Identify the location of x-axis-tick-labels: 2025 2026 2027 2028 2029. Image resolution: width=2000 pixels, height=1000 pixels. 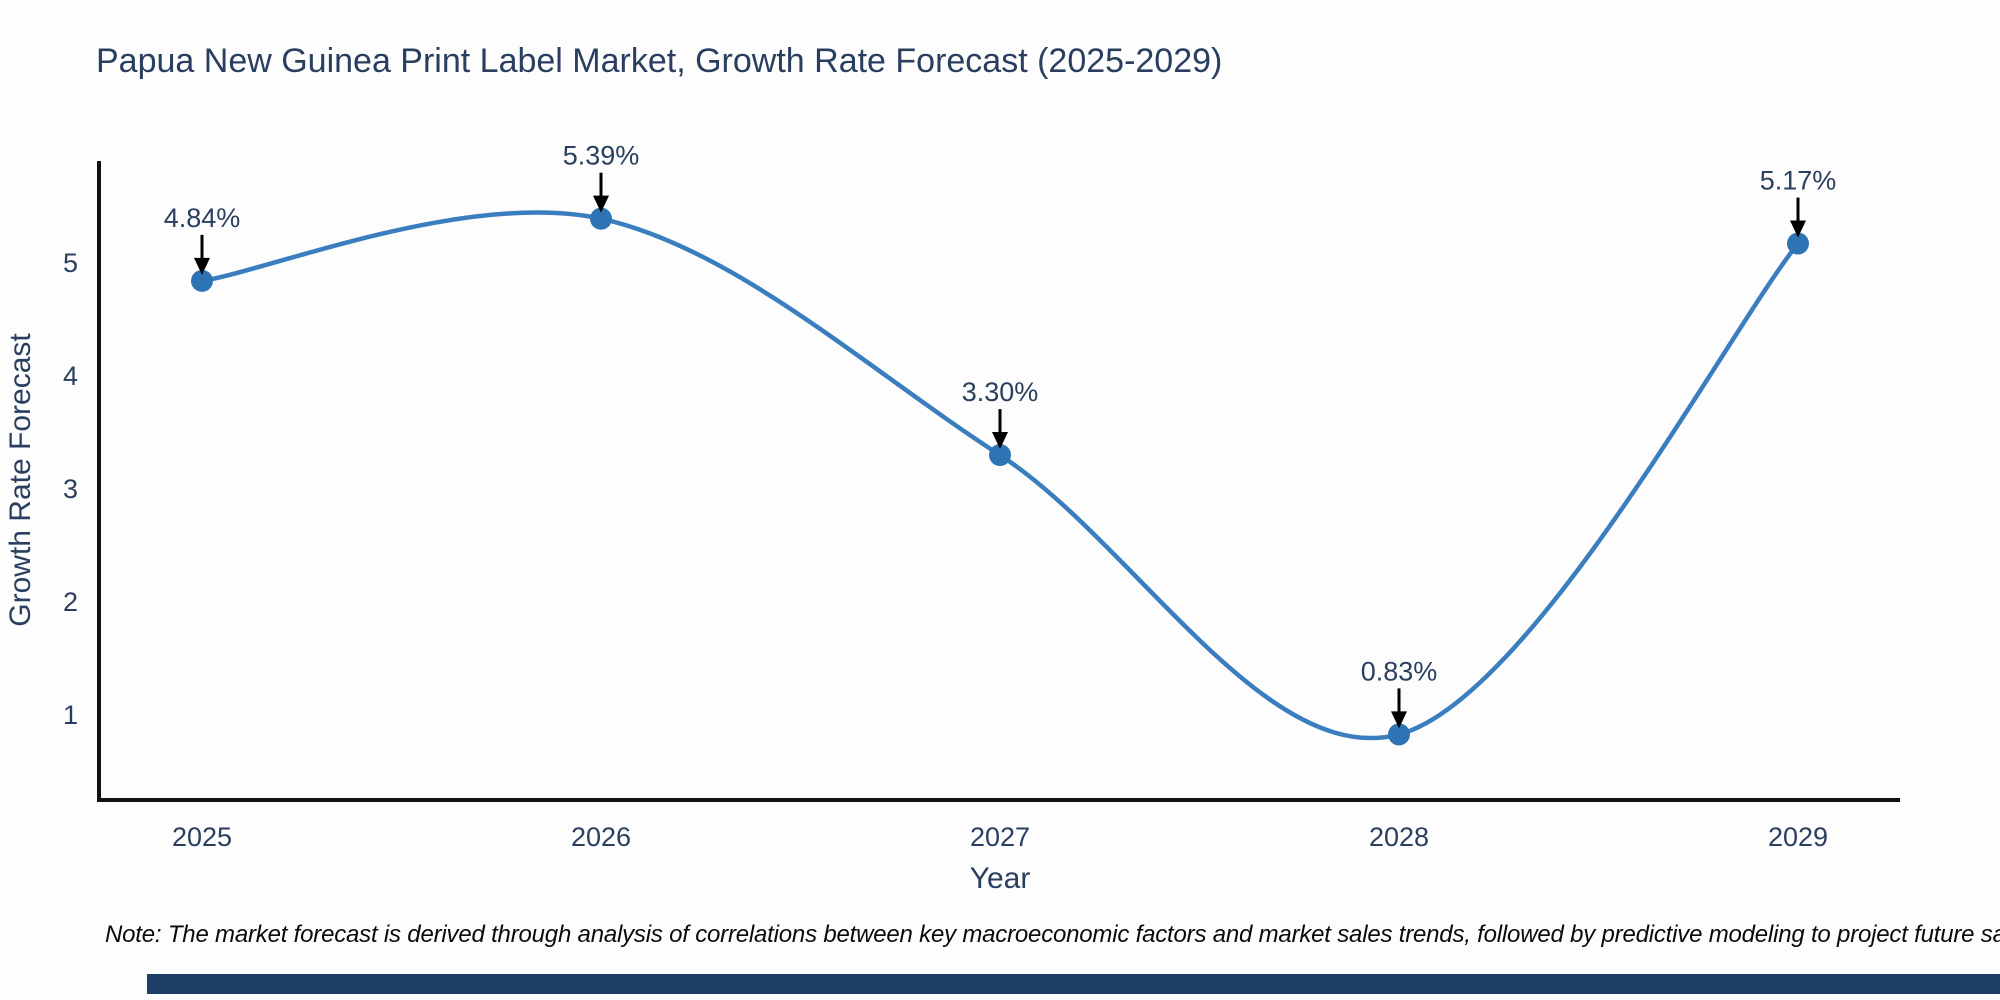
(1000, 837).